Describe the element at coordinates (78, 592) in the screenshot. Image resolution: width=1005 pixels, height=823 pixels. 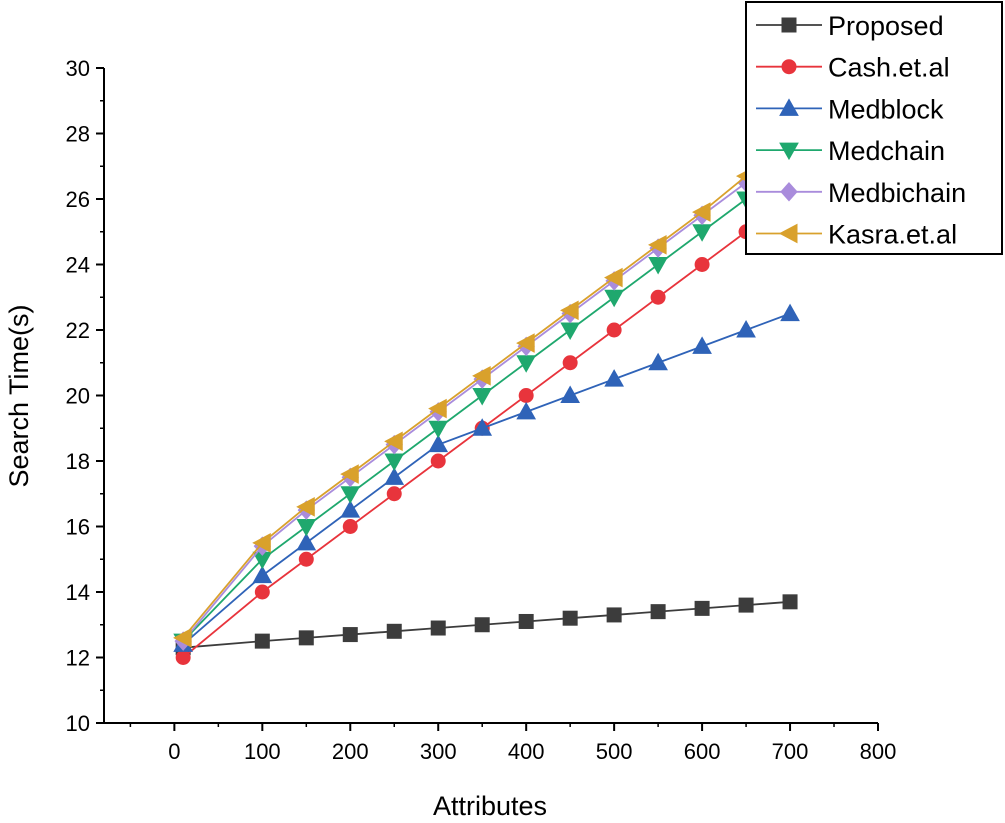
I see `y-tick-label: 14` at that location.